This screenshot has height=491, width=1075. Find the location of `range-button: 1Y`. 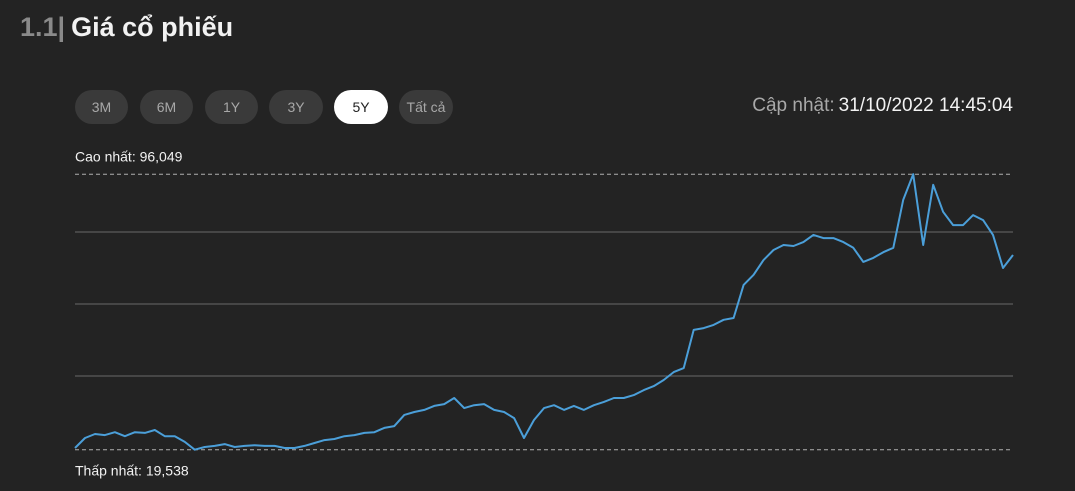

range-button: 1Y is located at coordinates (231, 107).